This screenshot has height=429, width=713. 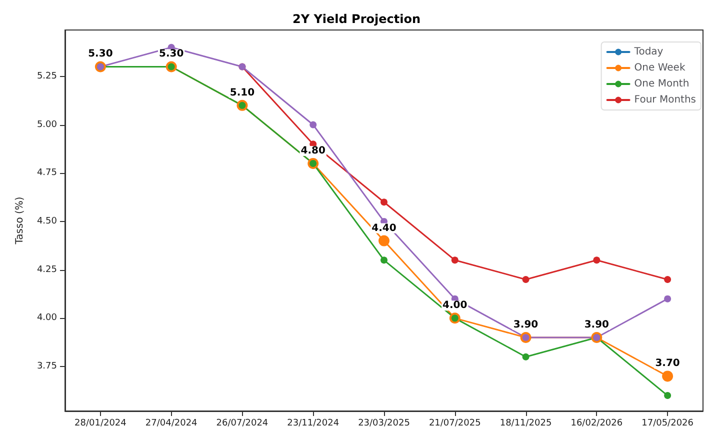 What do you see at coordinates (384, 228) in the screenshot?
I see `data-label: 4.40` at bounding box center [384, 228].